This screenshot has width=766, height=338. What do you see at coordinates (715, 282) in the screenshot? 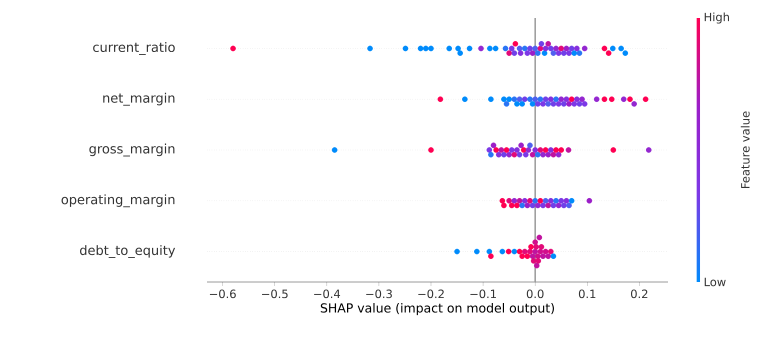
I see `text: Low` at bounding box center [715, 282].